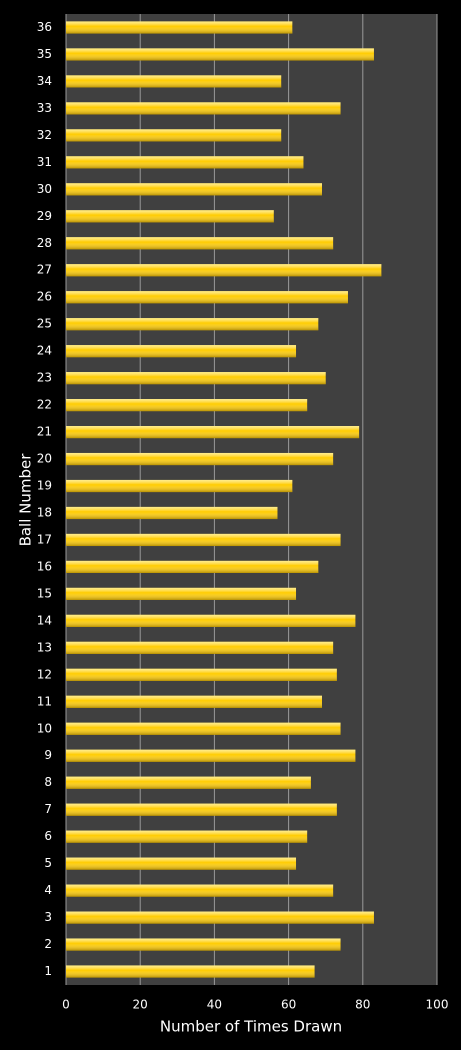  Describe the element at coordinates (44, 405) in the screenshot. I see `y-tick-label: 22` at that location.